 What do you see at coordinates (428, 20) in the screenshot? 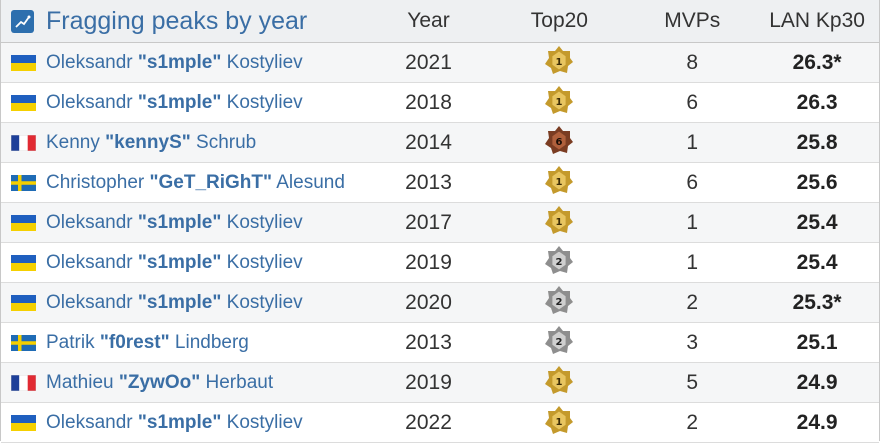
I see `column-header-year: Year` at bounding box center [428, 20].